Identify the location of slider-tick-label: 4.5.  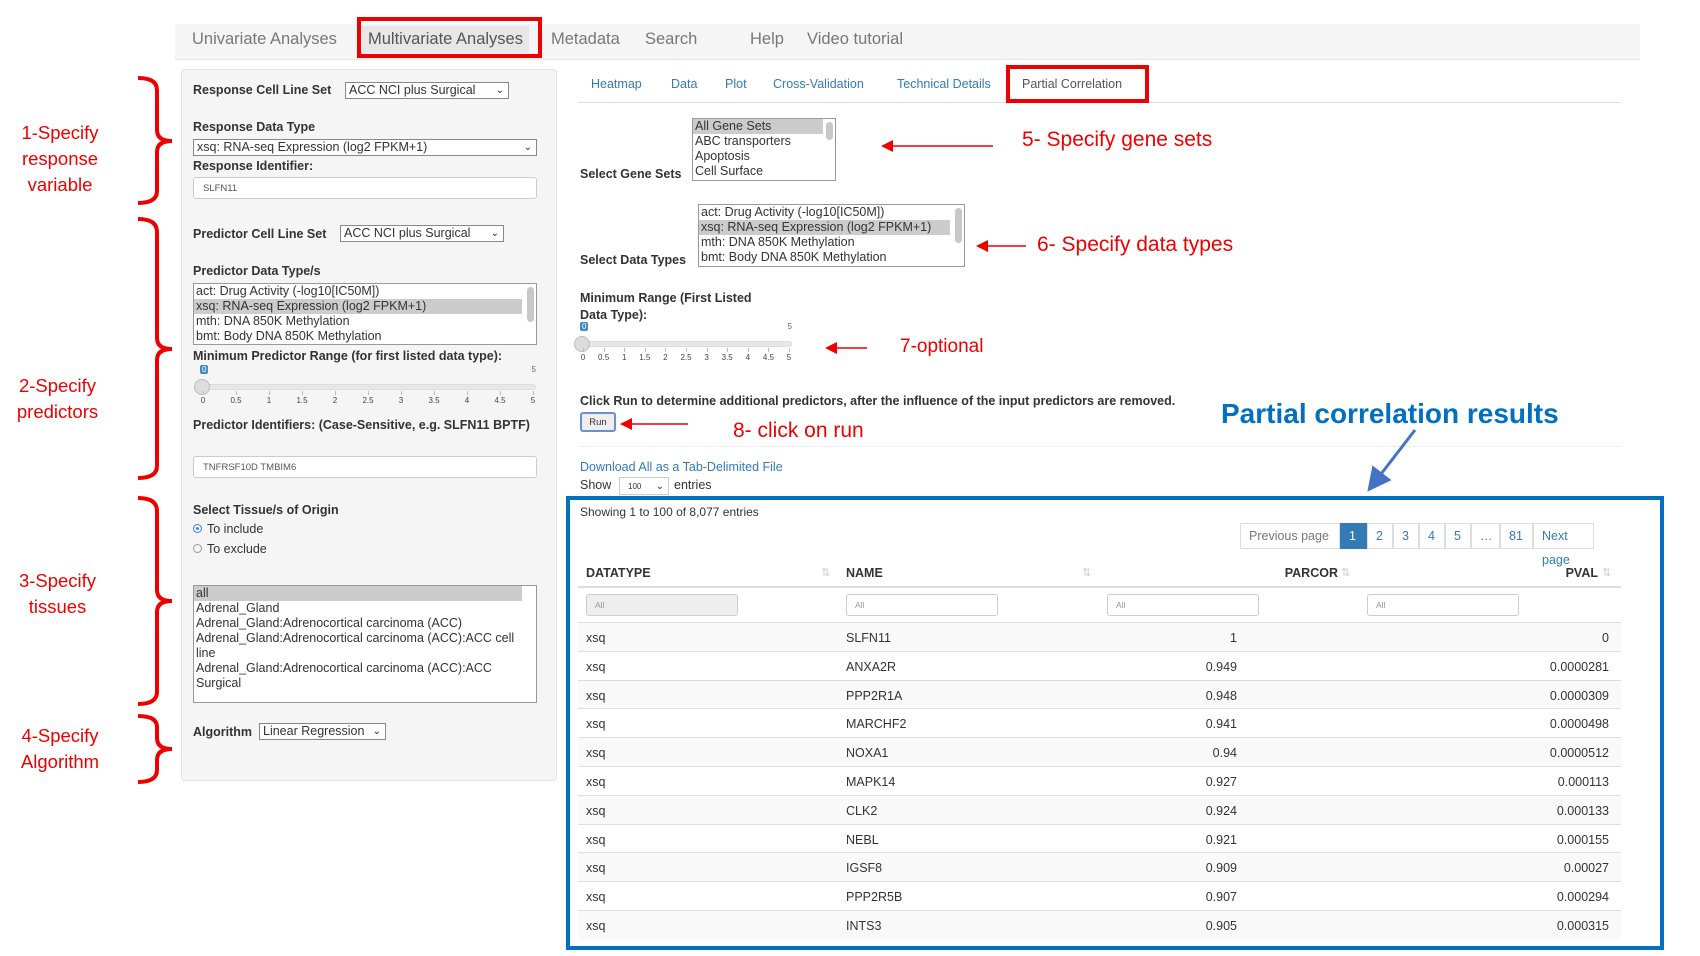
(500, 400).